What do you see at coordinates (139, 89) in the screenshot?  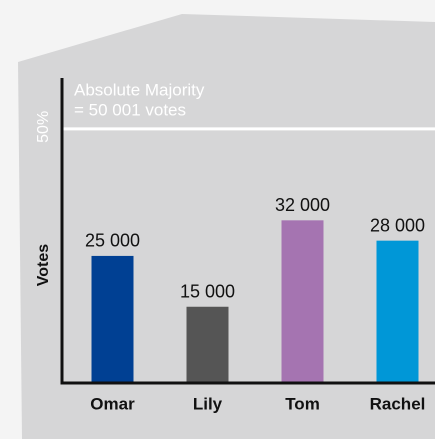 I see `reference-annotation: Absolute Majority` at bounding box center [139, 89].